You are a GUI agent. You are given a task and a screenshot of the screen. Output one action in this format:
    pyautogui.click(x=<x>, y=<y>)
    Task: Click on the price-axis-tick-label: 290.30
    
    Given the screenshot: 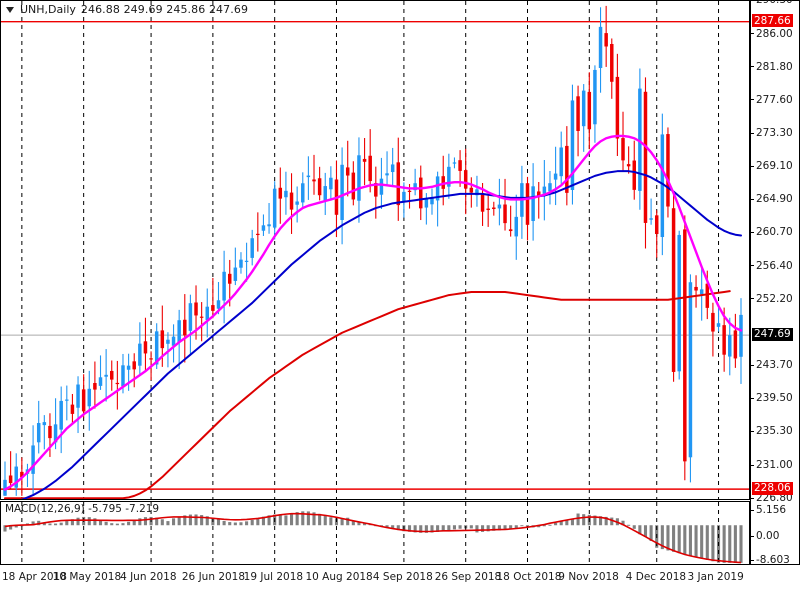 What is the action you would take?
    pyautogui.click(x=774, y=3)
    